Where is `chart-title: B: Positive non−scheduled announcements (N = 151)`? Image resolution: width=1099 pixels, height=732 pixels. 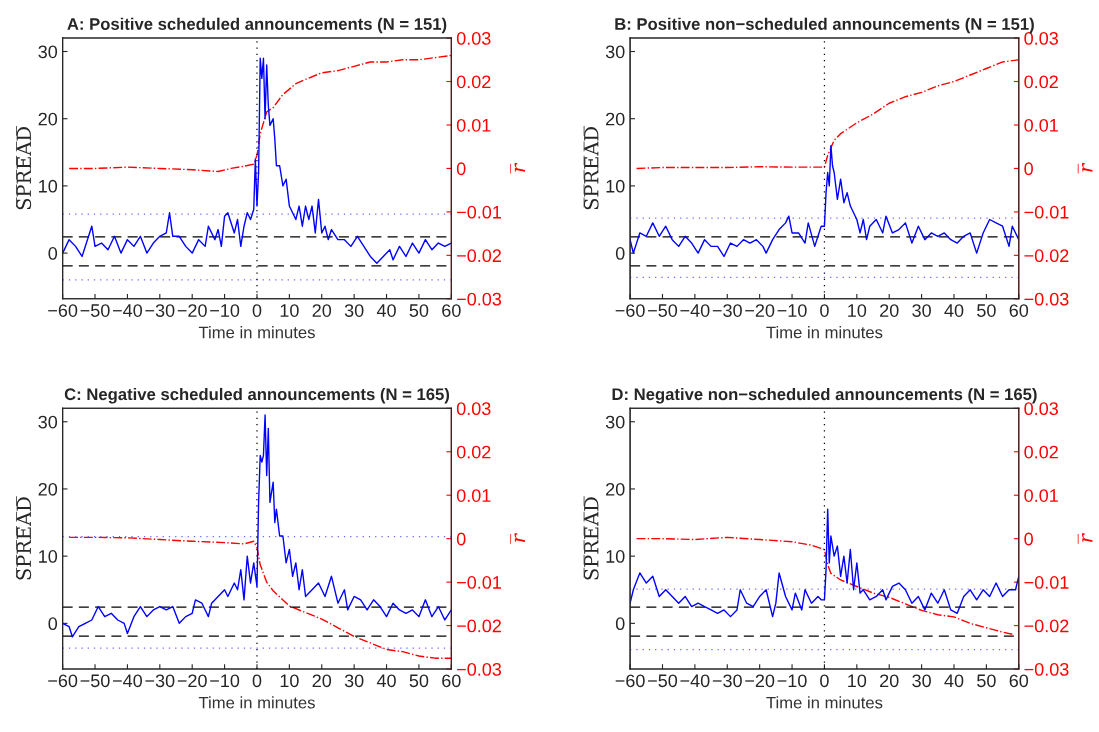 chart-title: B: Positive non−scheduled announcements (N = 151) is located at coordinates (824, 25).